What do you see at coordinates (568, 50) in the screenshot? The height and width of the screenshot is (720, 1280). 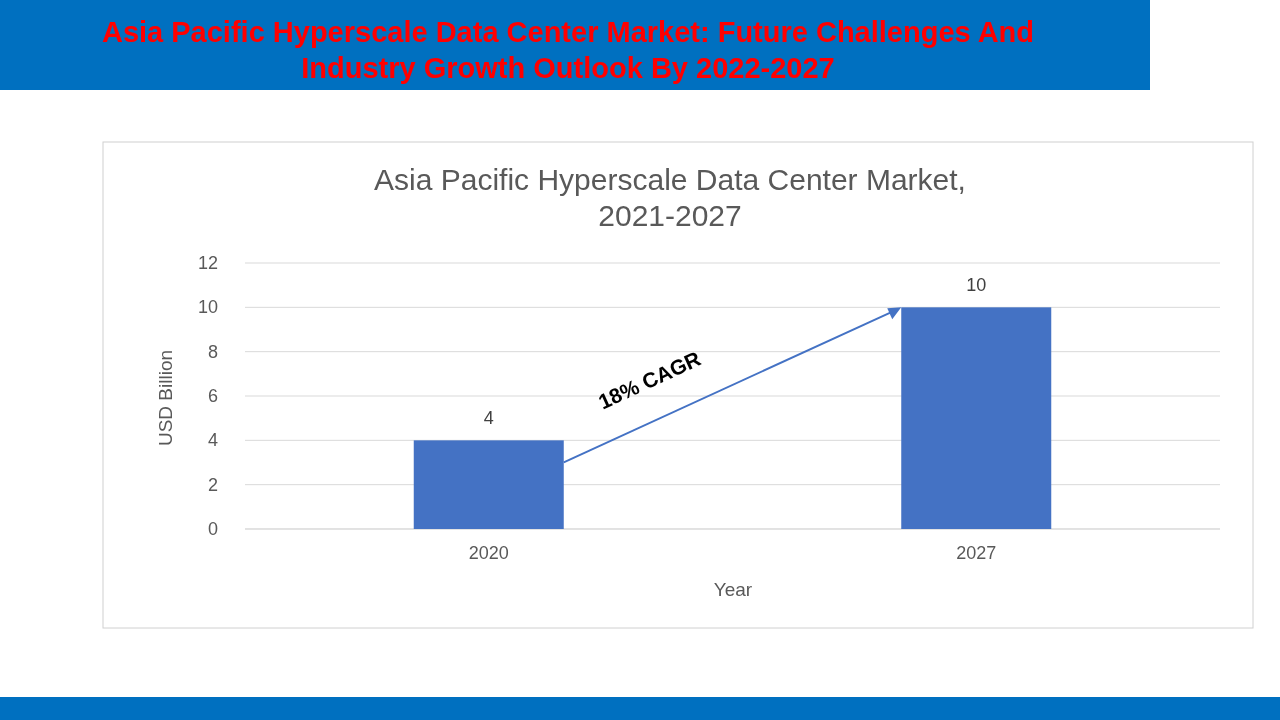 I see `chart-title: Asia Pacific Hyperscale Data Center Market: Future Challenges And Industry Growth Outlook By 2022-2027` at bounding box center [568, 50].